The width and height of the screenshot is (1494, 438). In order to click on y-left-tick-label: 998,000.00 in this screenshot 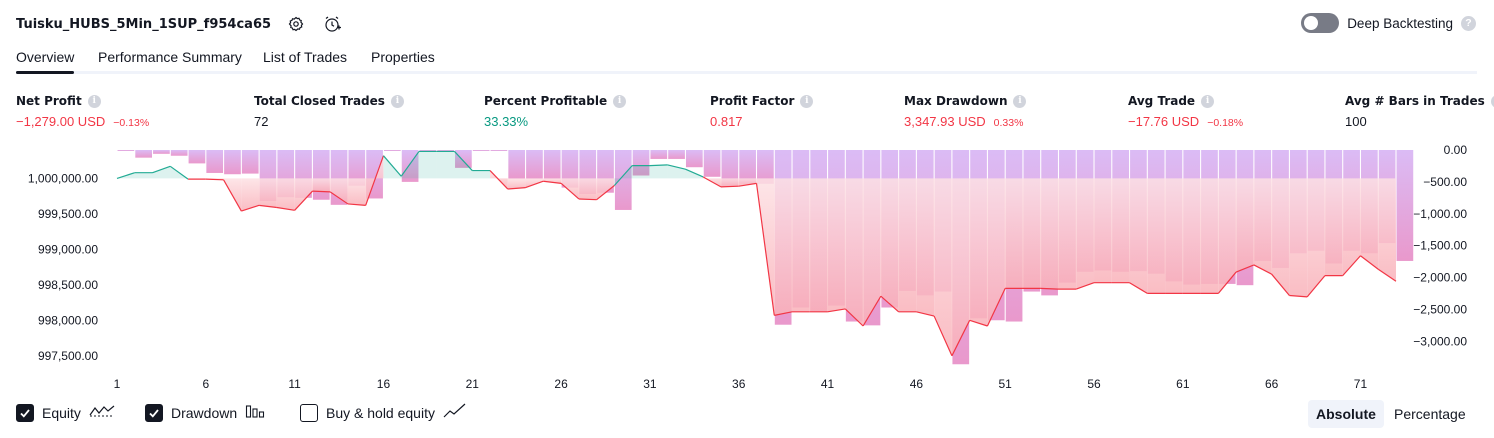, I will do `click(68, 320)`.